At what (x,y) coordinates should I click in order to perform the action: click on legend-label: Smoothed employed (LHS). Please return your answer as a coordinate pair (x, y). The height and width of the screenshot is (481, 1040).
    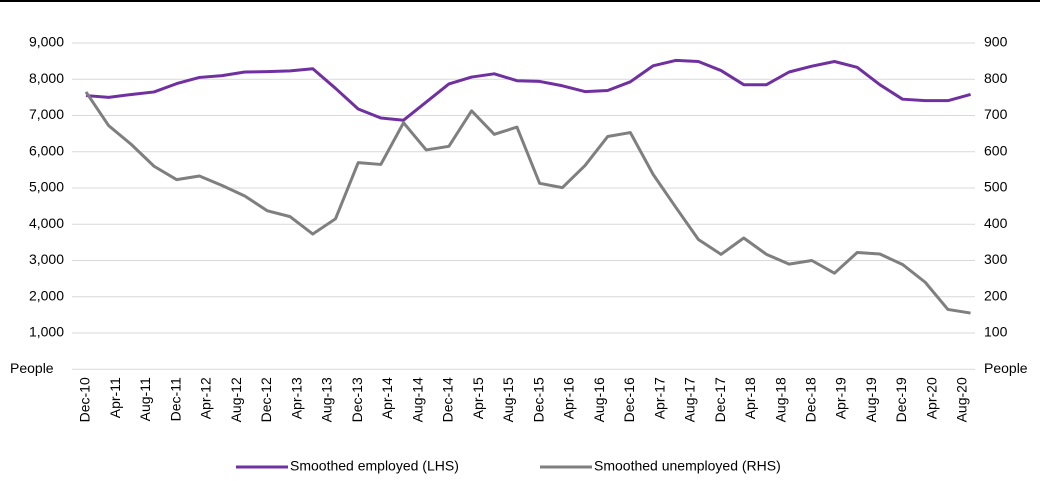
    Looking at the image, I should click on (374, 466).